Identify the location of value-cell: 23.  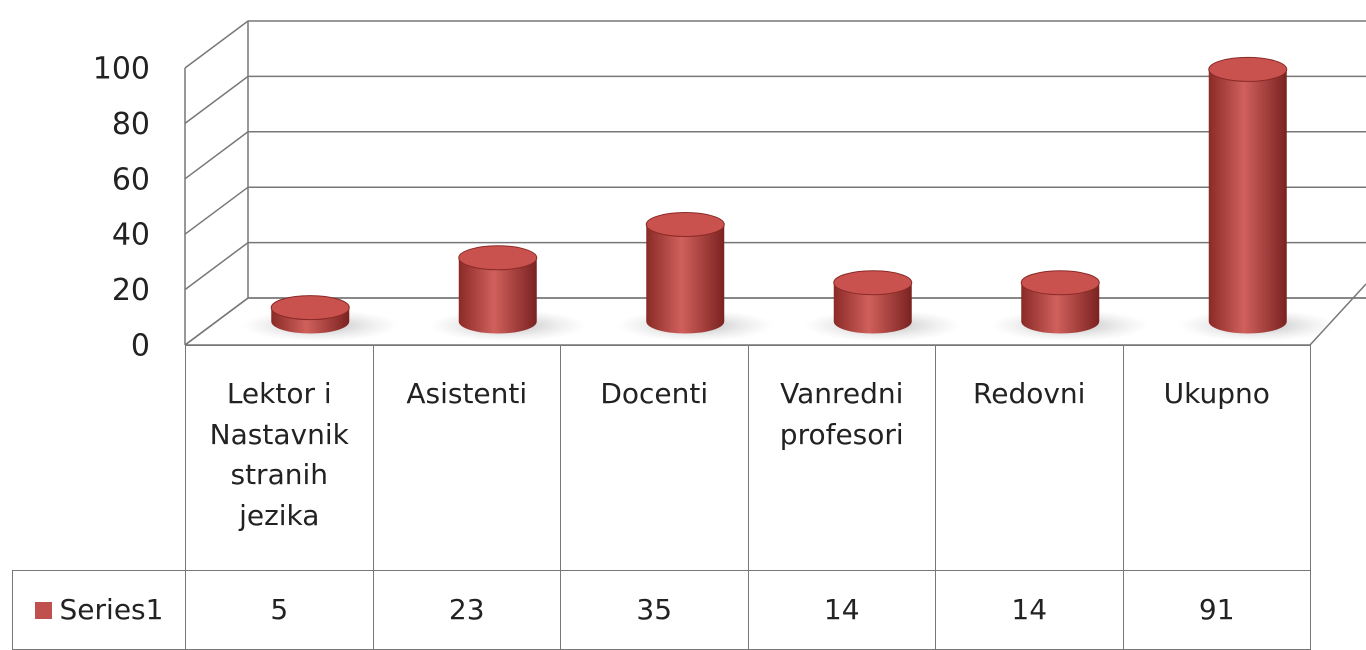
(466, 610).